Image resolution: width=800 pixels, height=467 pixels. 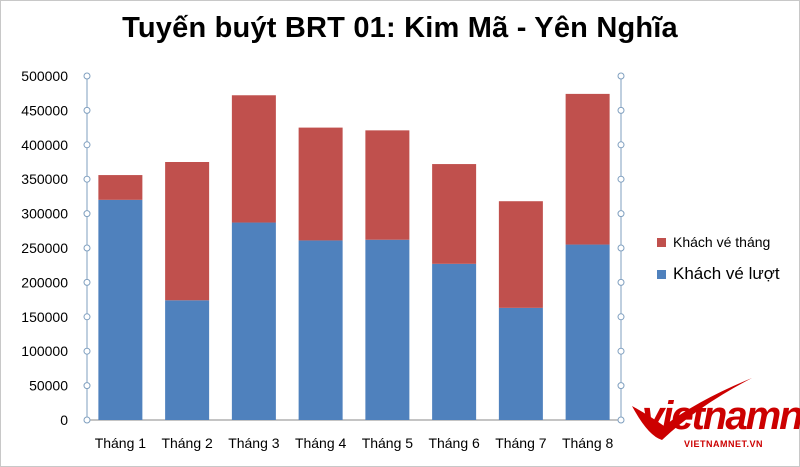 What do you see at coordinates (187, 443) in the screenshot?
I see `x-tick-label: Tháng 2` at bounding box center [187, 443].